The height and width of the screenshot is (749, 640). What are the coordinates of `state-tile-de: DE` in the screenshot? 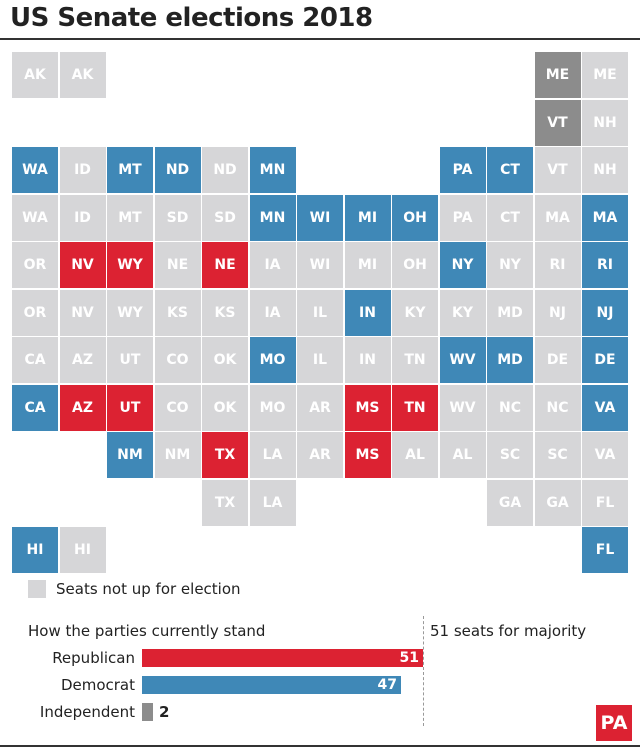 It's located at (557, 360).